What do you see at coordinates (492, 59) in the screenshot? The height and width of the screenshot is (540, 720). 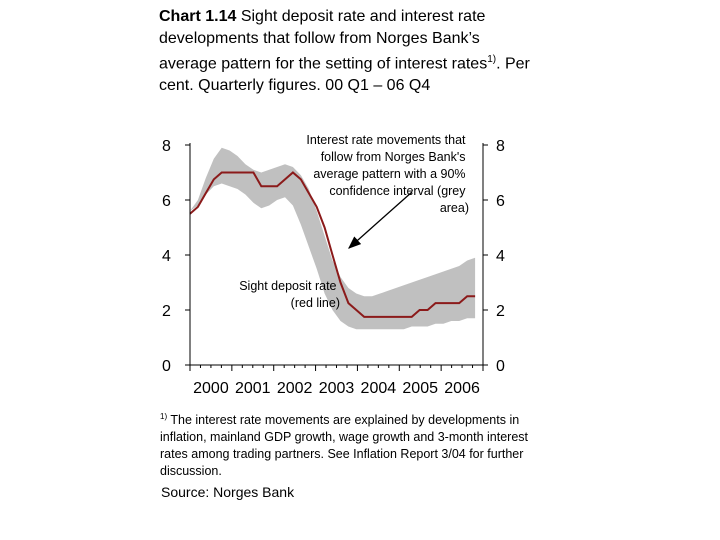 I see `title-note-mark: 1)` at bounding box center [492, 59].